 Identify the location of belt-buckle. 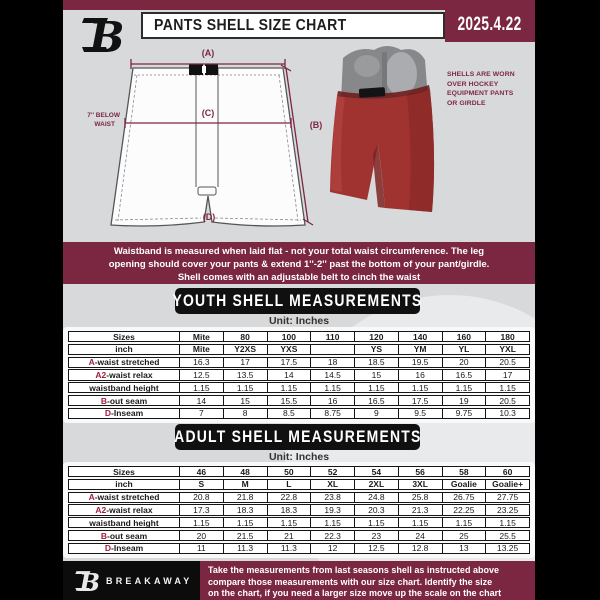
(196, 69).